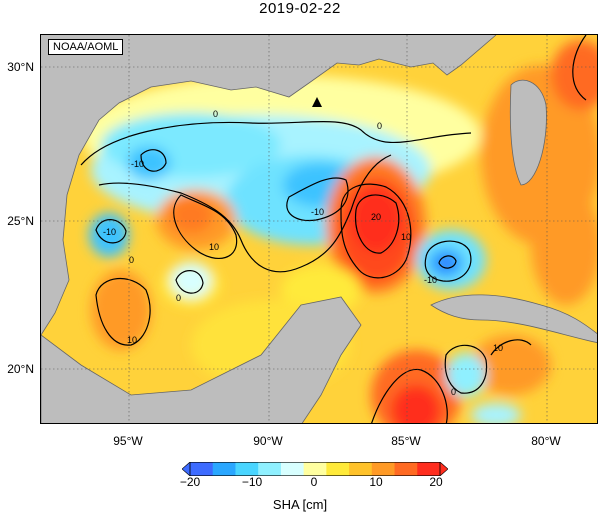 The height and width of the screenshot is (515, 600). I want to click on colorbar-label: SHA [cm], so click(300, 504).